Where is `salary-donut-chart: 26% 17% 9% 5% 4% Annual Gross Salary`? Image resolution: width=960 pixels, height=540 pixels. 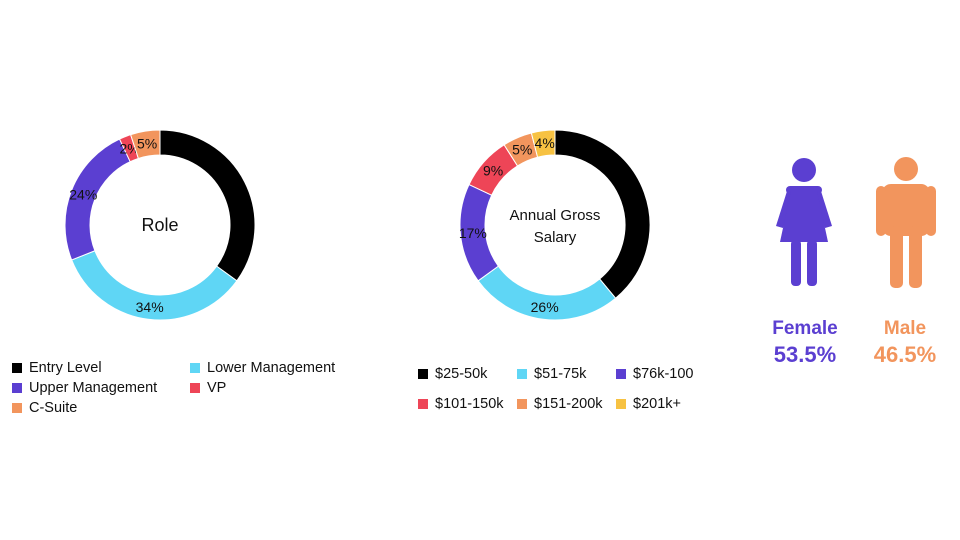 salary-donut-chart: 26% 17% 9% 5% 4% Annual Gross Salary is located at coordinates (555, 225).